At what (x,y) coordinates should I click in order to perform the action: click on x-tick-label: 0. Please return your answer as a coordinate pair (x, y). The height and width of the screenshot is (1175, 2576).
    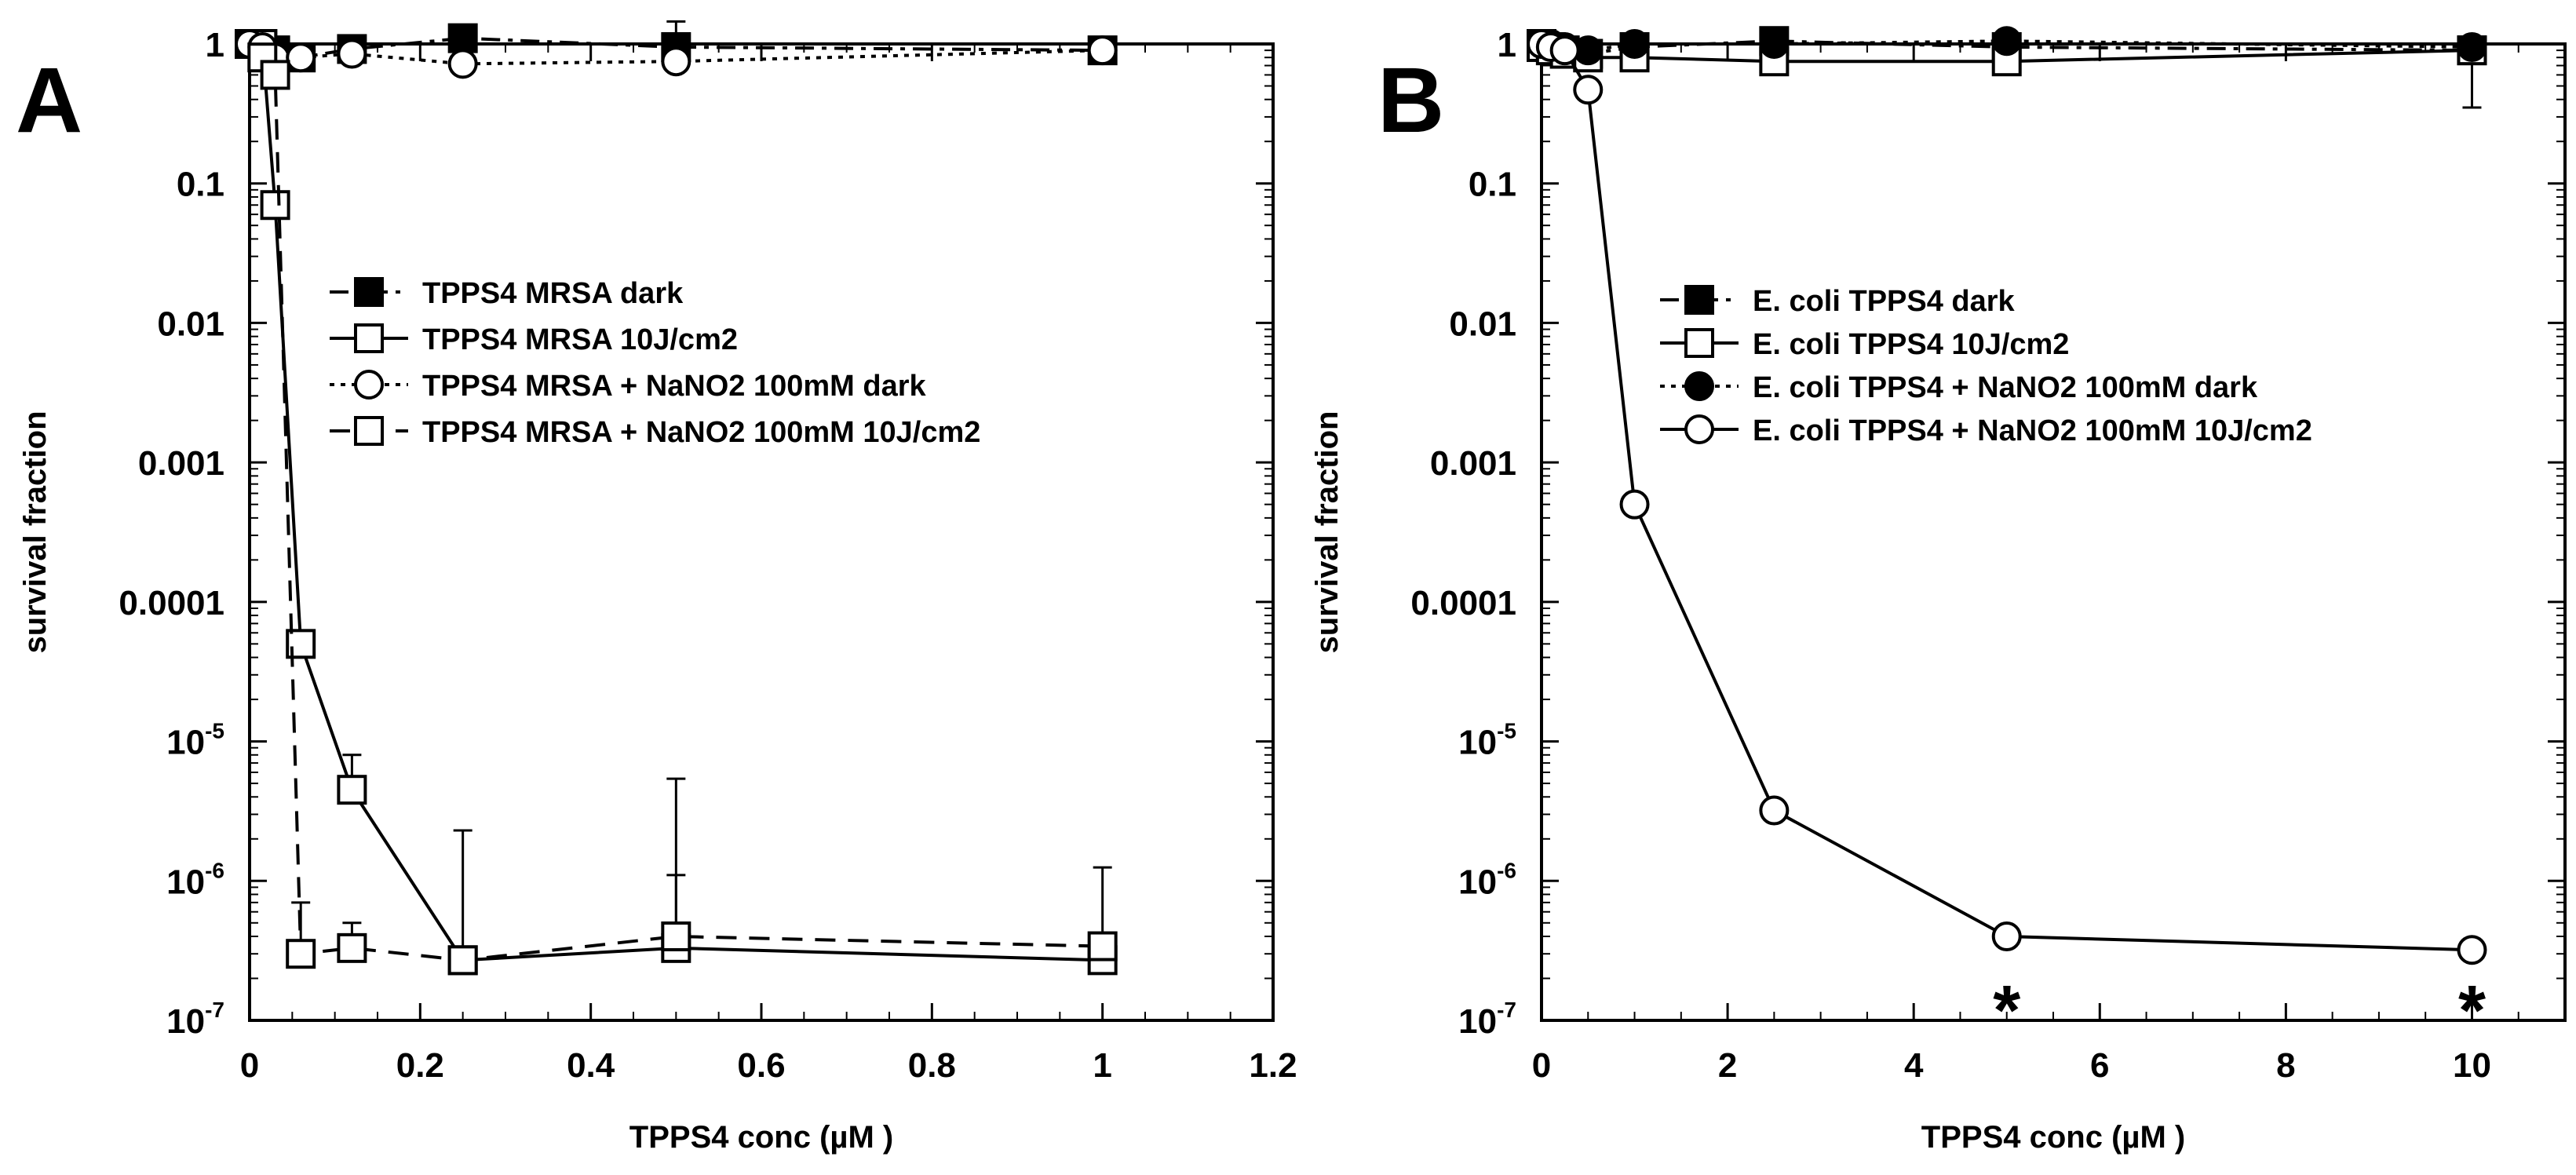
    Looking at the image, I should click on (1541, 1065).